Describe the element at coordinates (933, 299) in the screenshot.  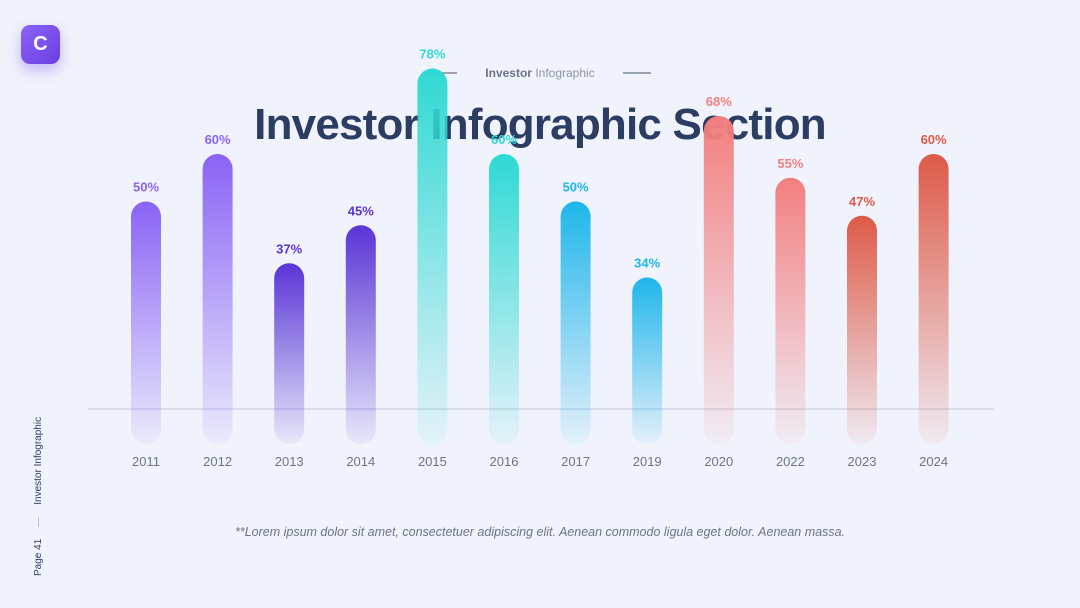
I see `bar-2024` at that location.